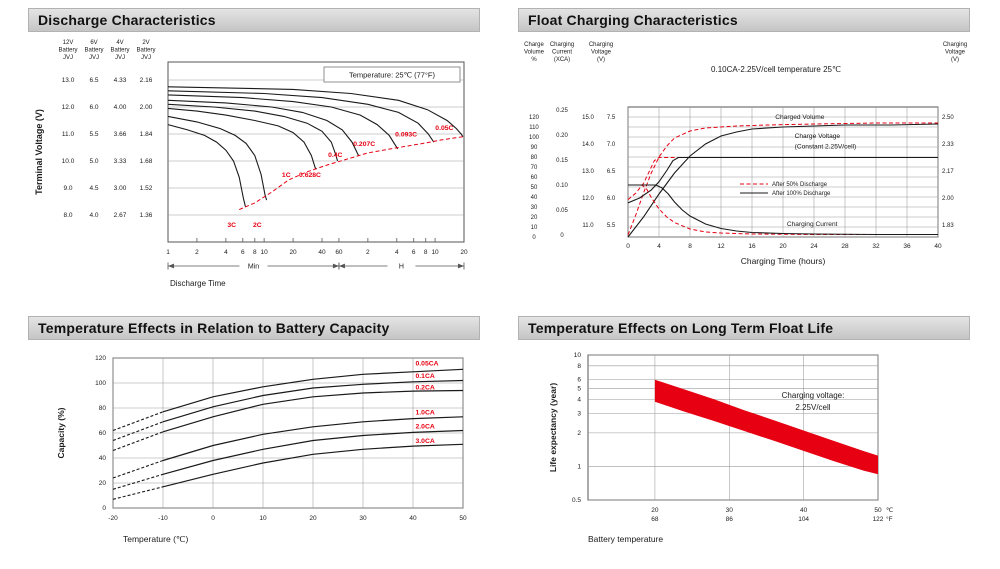 This screenshot has height=569, width=1000. Describe the element at coordinates (138, 441) in the screenshot. I see `series-0.2CA-lowtemp` at that location.